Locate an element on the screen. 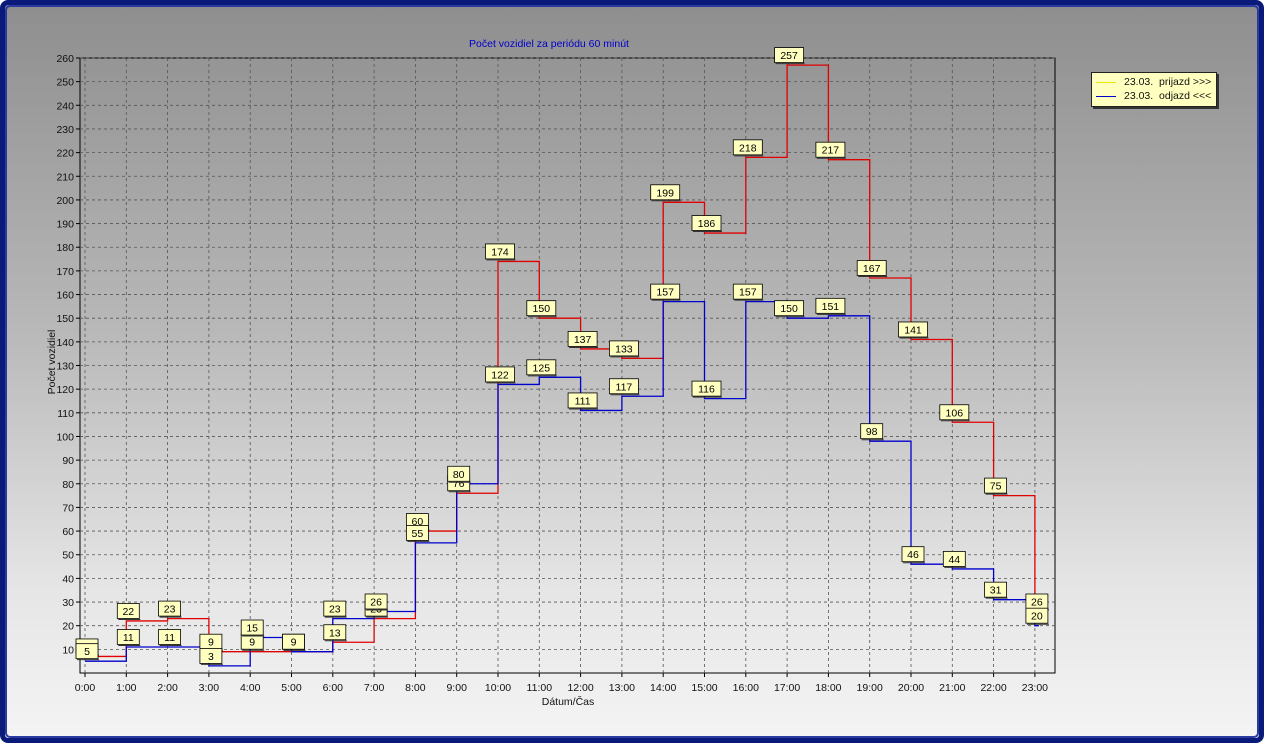 The height and width of the screenshot is (743, 1264). data-label: 55 is located at coordinates (417, 533).